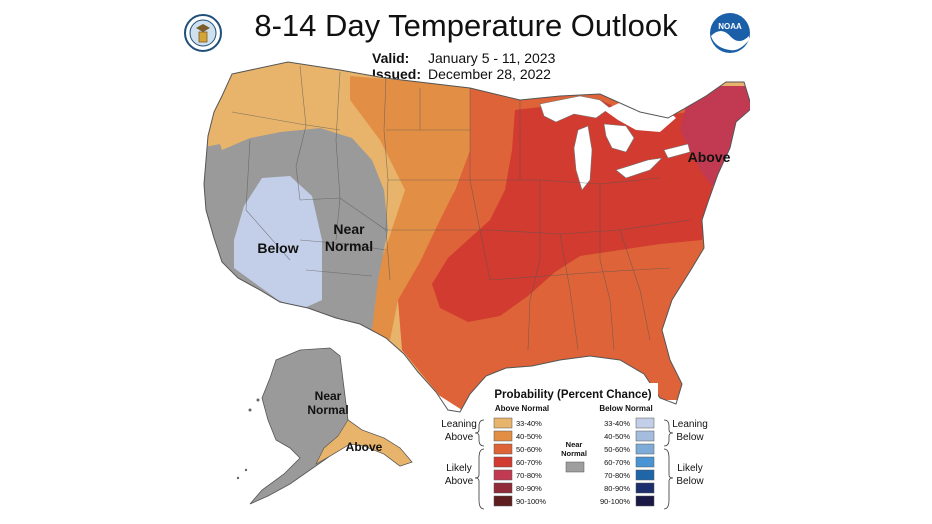  I want to click on lake-michigan, so click(583, 158).